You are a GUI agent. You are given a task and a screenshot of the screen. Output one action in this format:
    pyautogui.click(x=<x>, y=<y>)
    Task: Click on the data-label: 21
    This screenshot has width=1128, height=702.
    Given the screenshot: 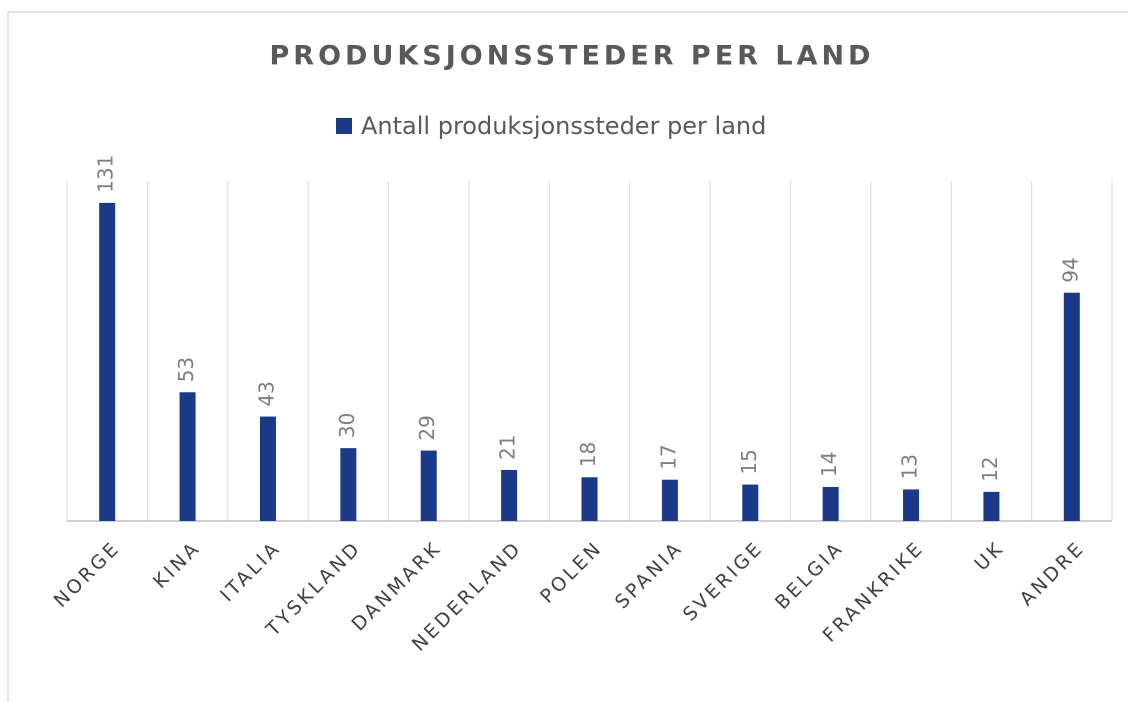 What is the action you would take?
    pyautogui.click(x=508, y=447)
    